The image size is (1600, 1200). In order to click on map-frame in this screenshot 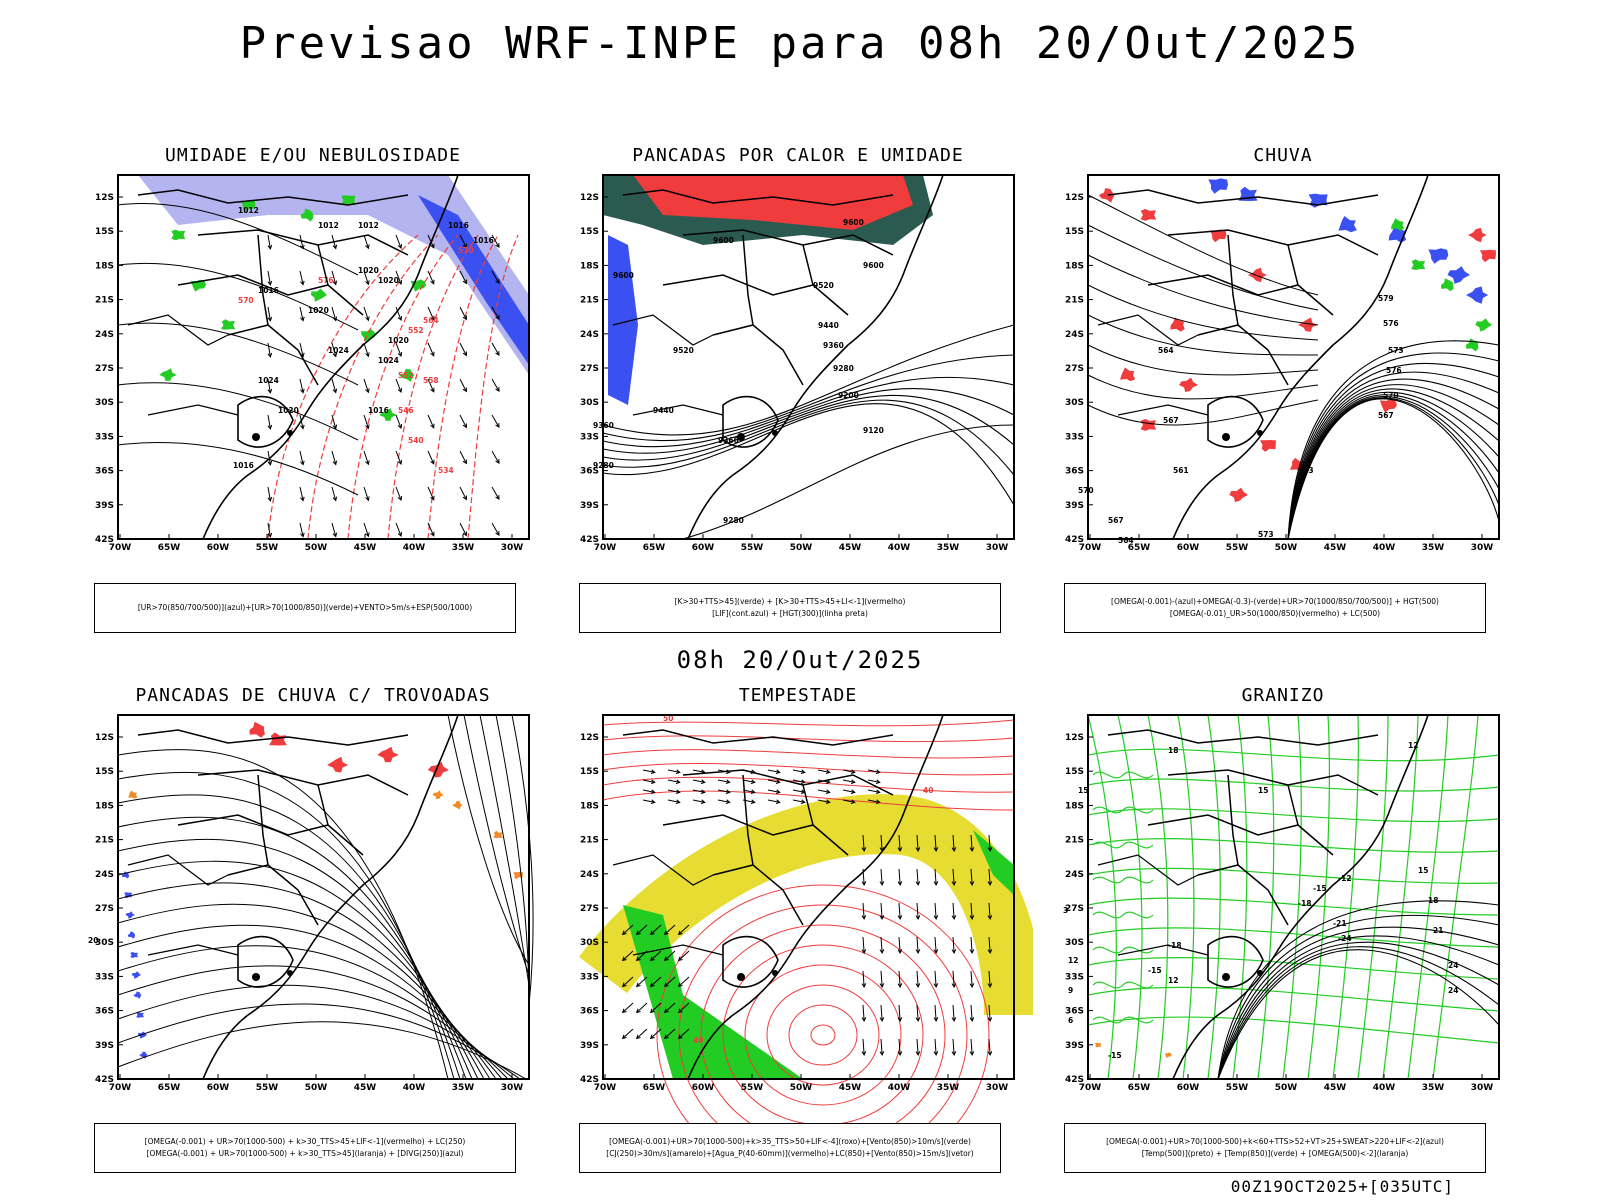, I will do `click(1293, 357)`.